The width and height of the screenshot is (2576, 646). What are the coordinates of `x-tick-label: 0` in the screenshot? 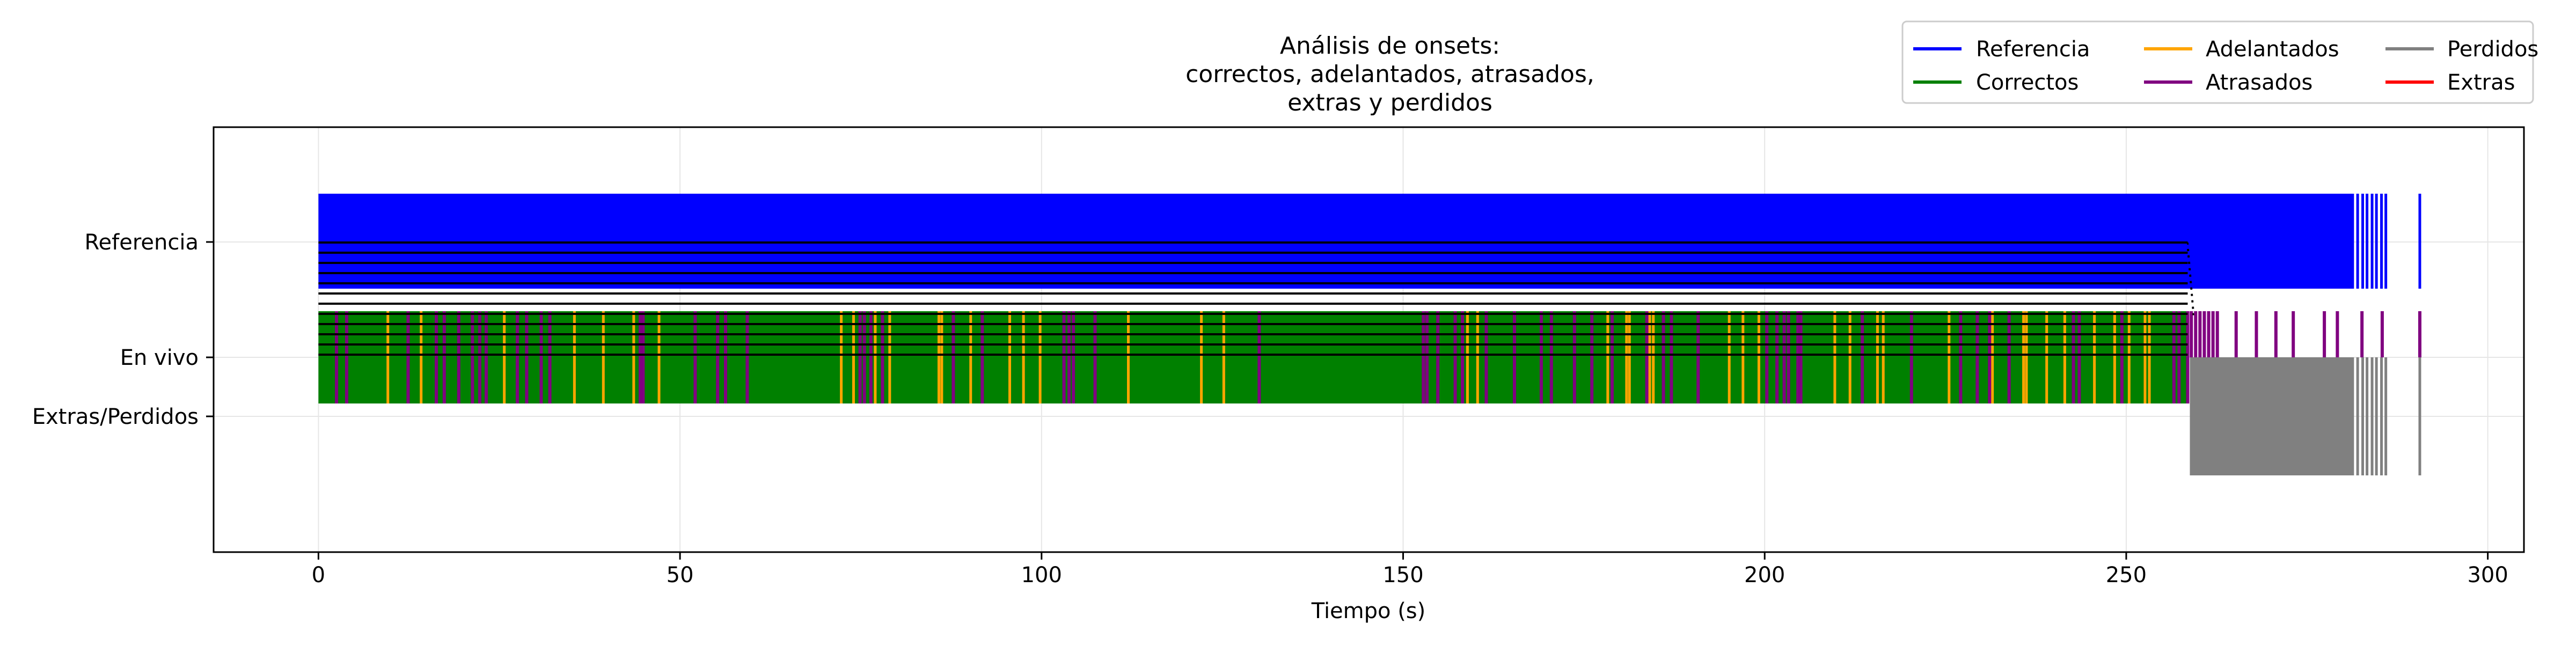 It's located at (318, 575).